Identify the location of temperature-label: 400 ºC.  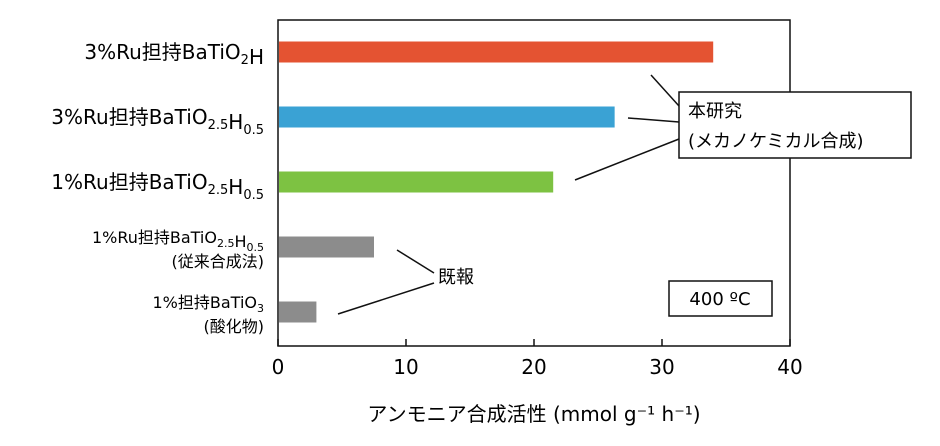
(719, 299).